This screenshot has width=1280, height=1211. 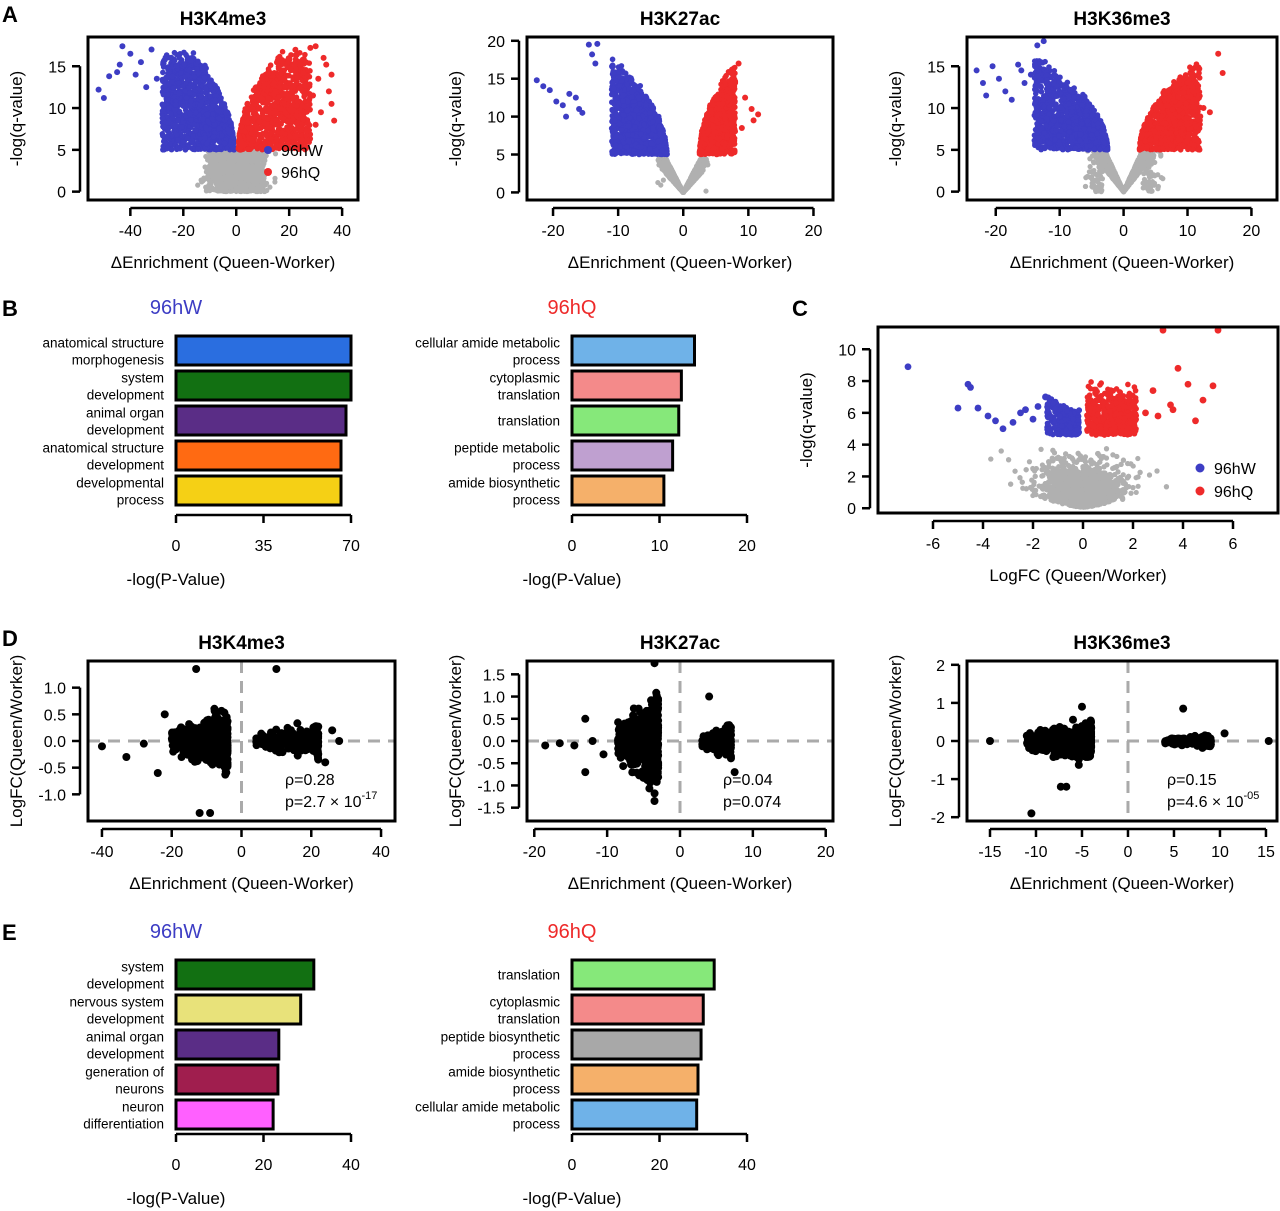 I want to click on y-tick-label: 5, so click(x=61, y=151).